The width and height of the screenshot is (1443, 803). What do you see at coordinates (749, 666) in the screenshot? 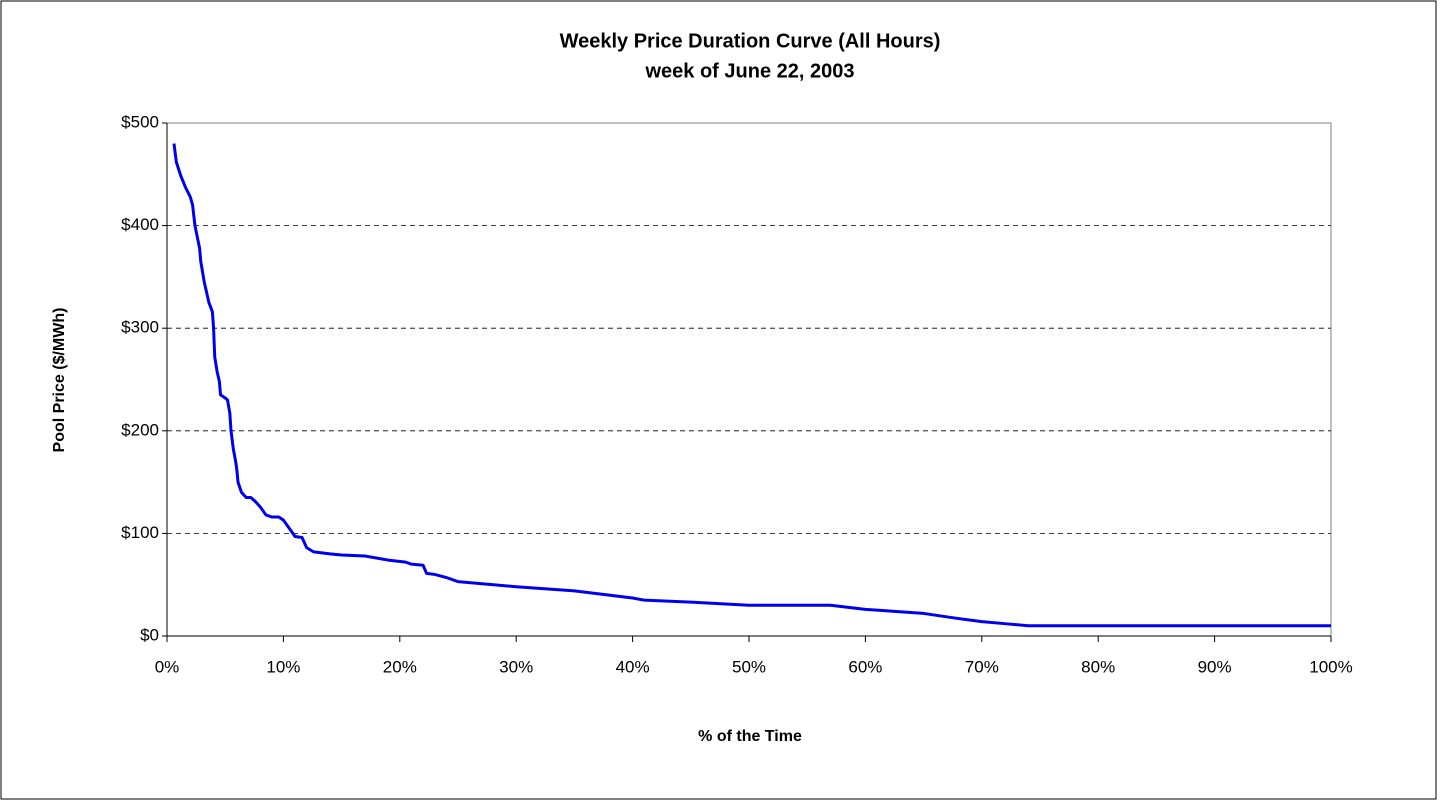
I see `x-tick-label: 50%` at bounding box center [749, 666].